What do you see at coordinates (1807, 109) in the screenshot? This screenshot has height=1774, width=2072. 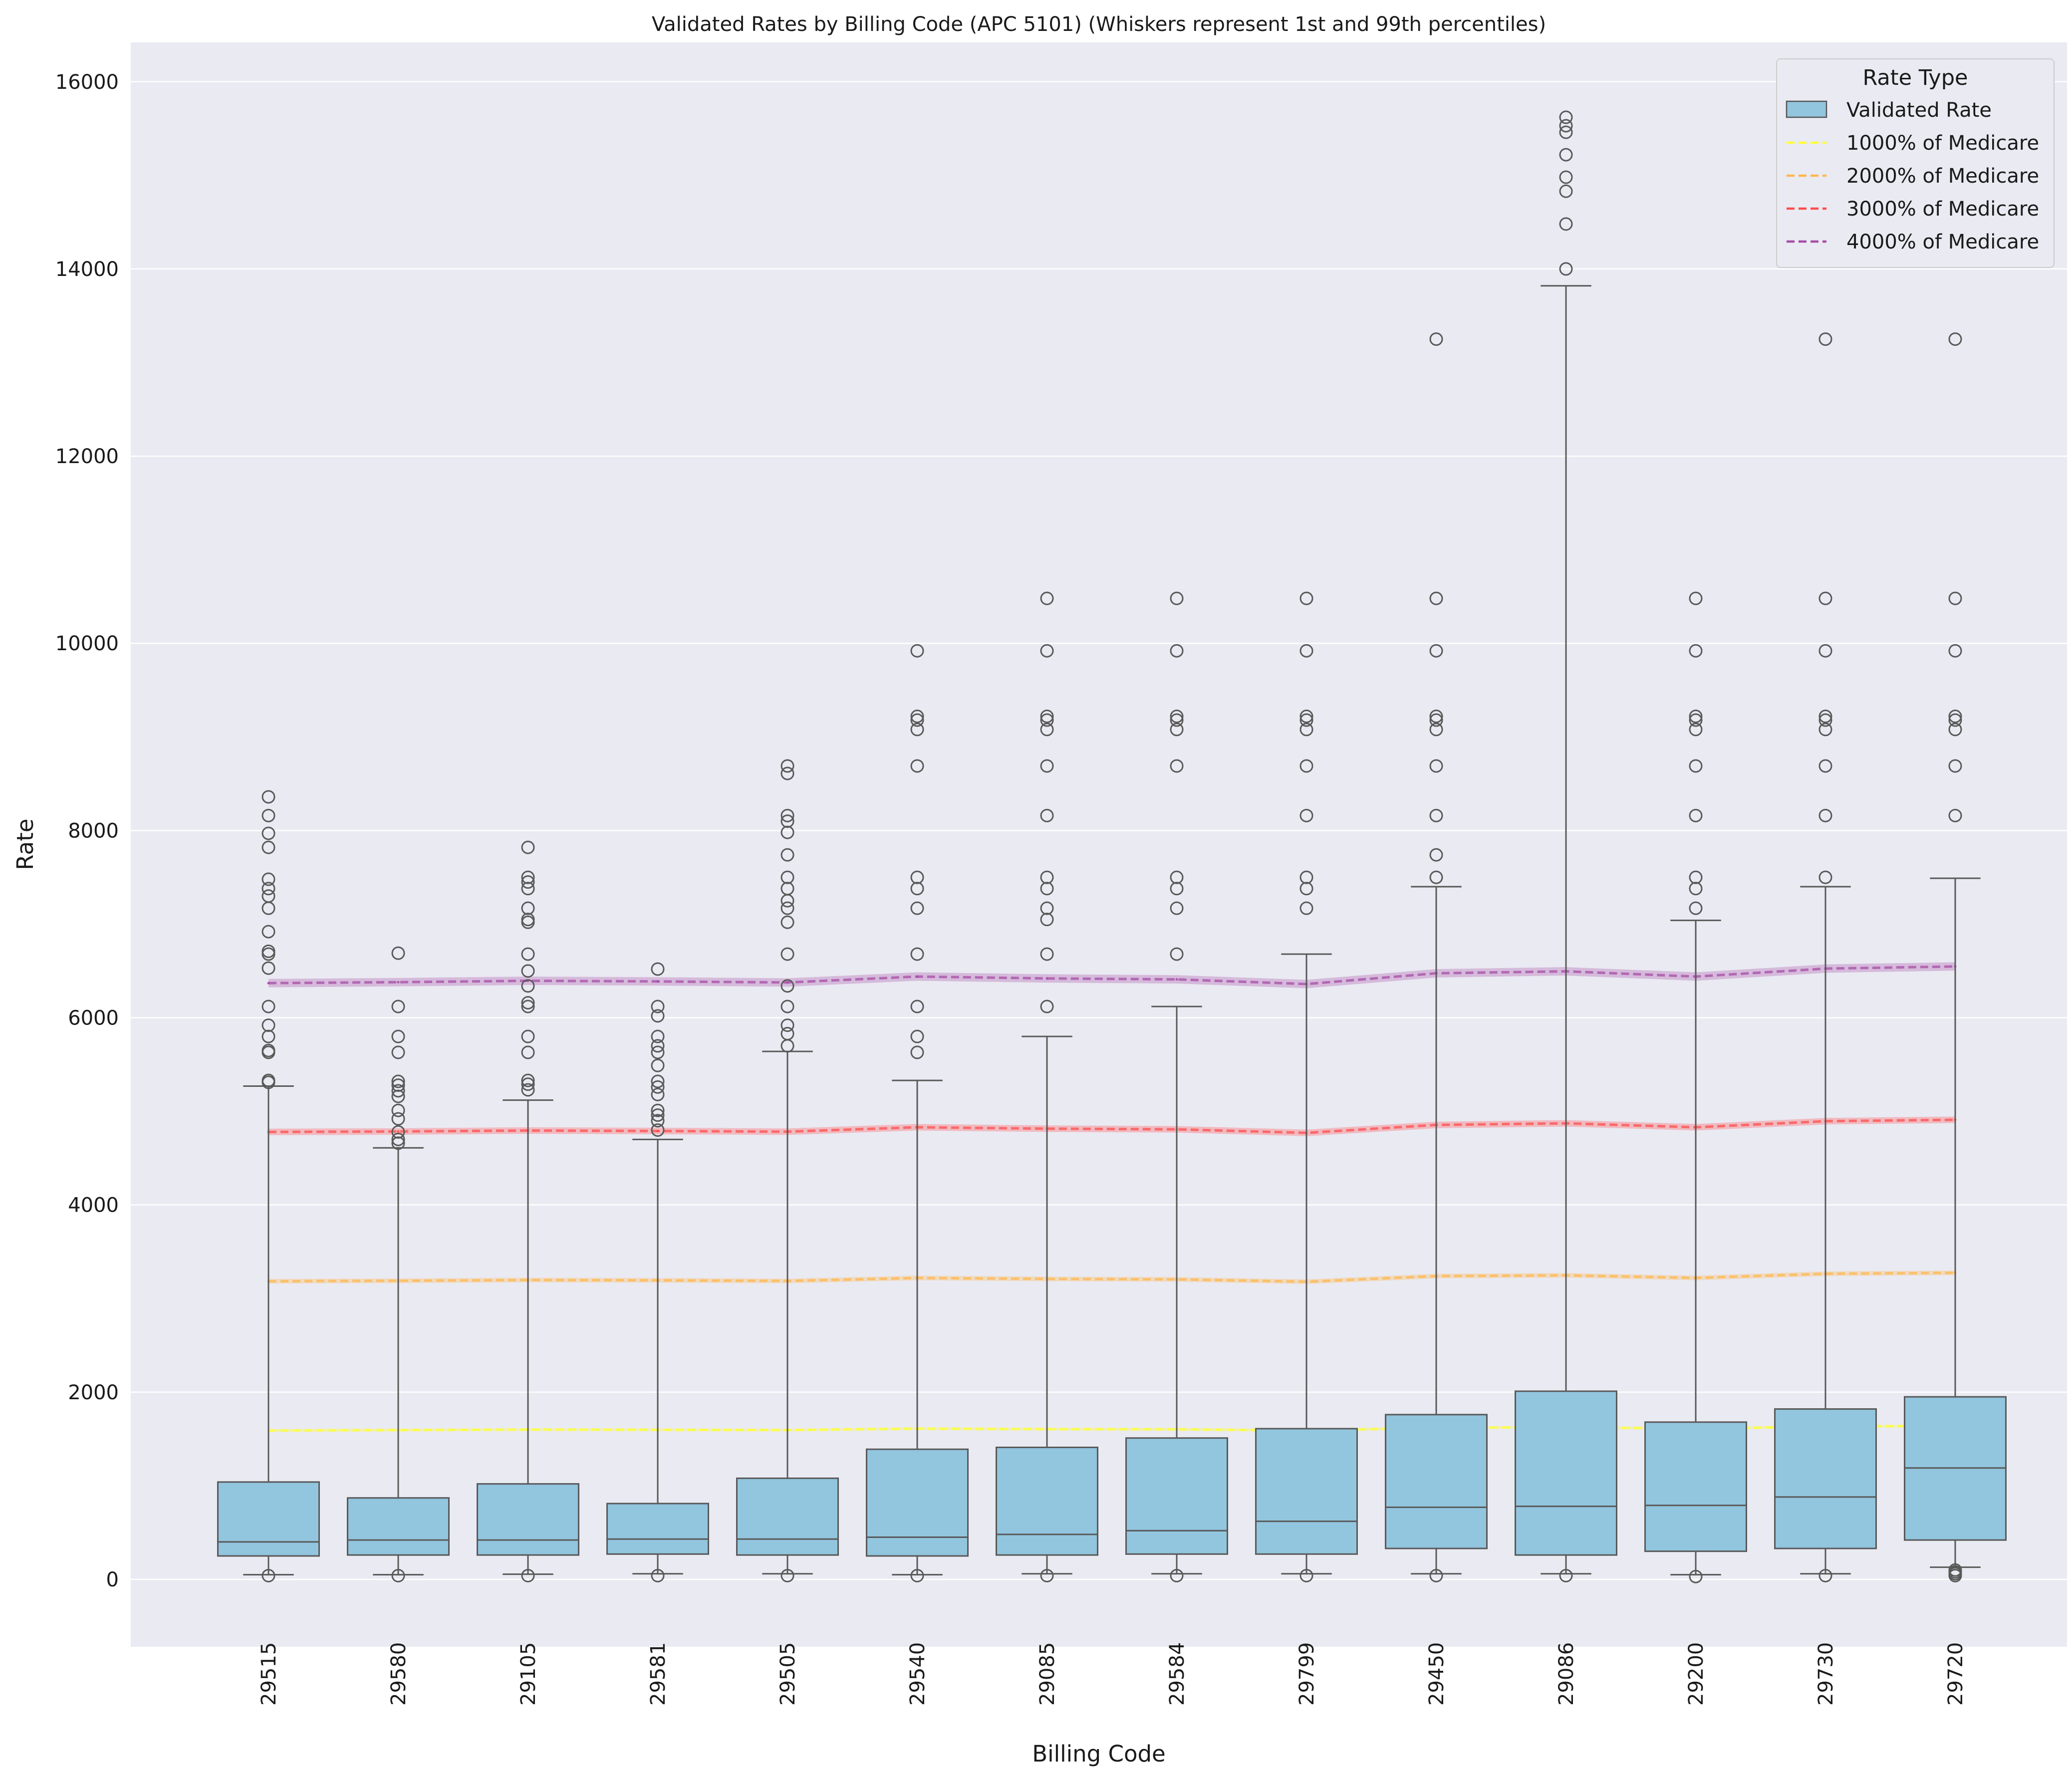 I see `legend-swatch-validated-rate` at bounding box center [1807, 109].